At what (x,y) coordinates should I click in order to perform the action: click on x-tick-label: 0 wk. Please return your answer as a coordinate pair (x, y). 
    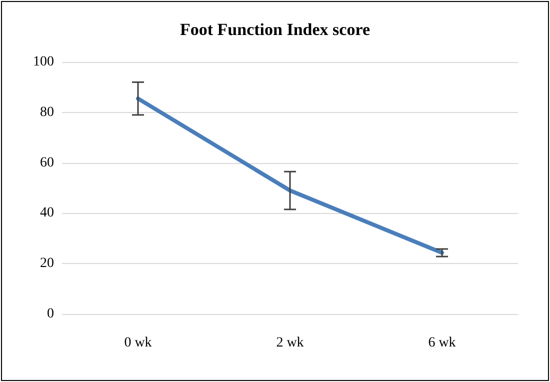
    Looking at the image, I should click on (138, 343).